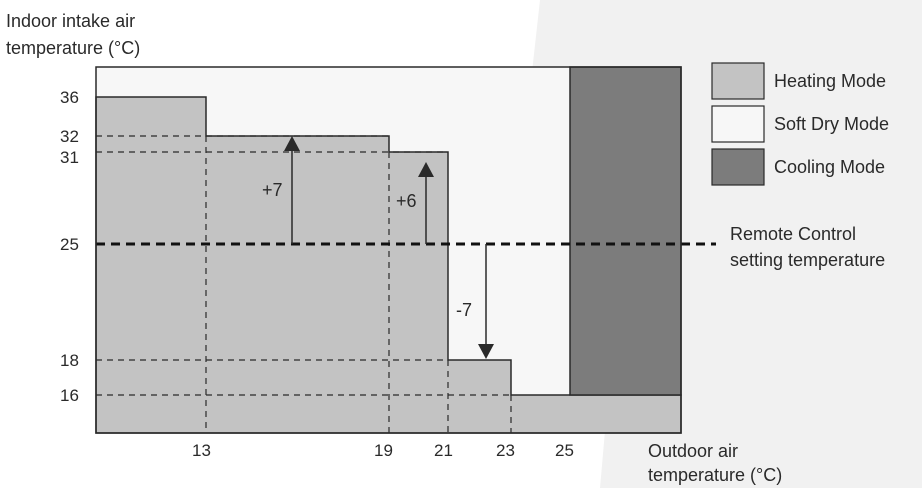 The height and width of the screenshot is (488, 922). I want to click on y-tick-31: 31, so click(69, 157).